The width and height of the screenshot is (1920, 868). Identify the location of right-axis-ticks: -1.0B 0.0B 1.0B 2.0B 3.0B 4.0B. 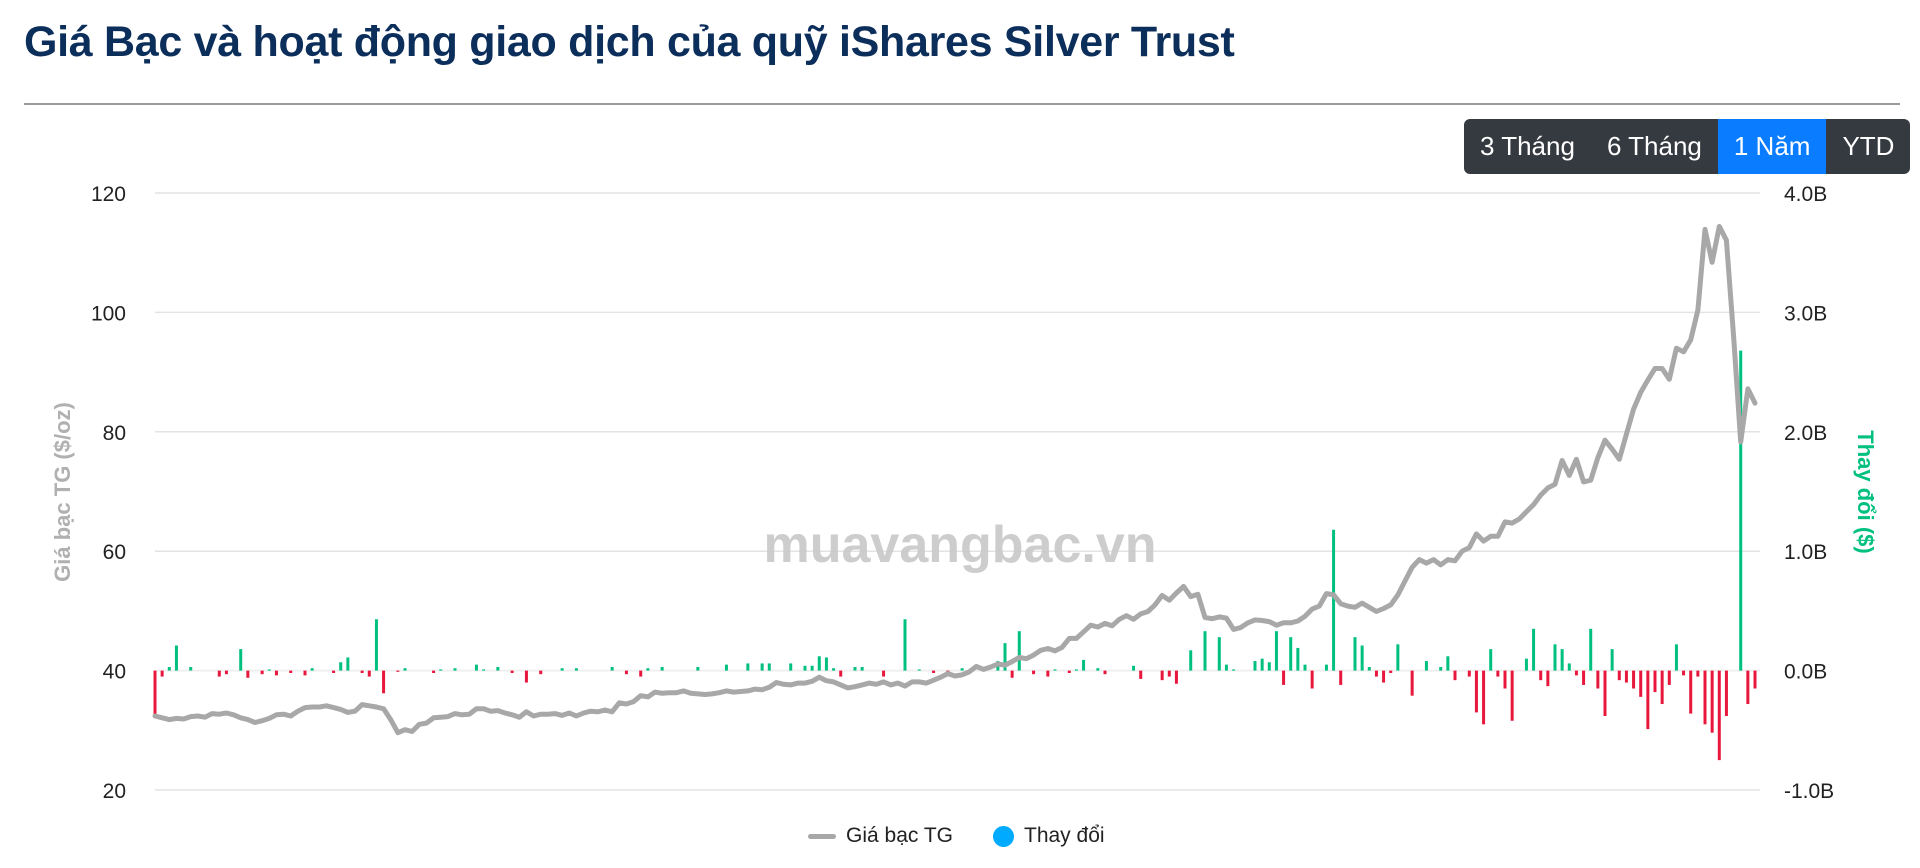
(1809, 493).